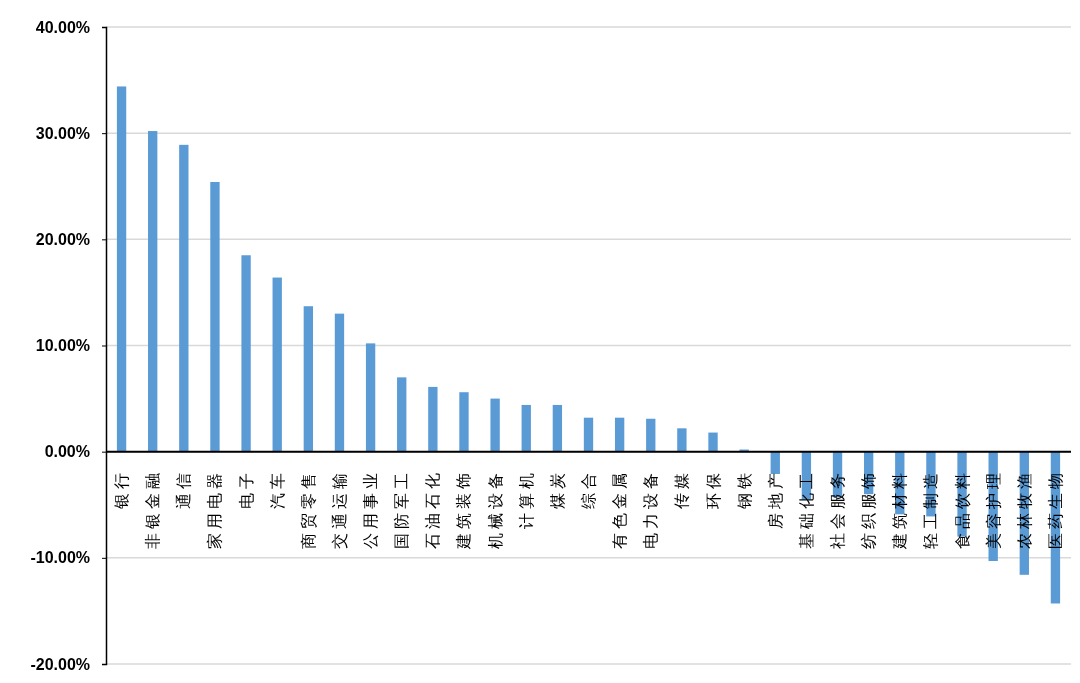 This screenshot has height=683, width=1080. I want to click on x-tick-label: 食品饮料, so click(962, 508).